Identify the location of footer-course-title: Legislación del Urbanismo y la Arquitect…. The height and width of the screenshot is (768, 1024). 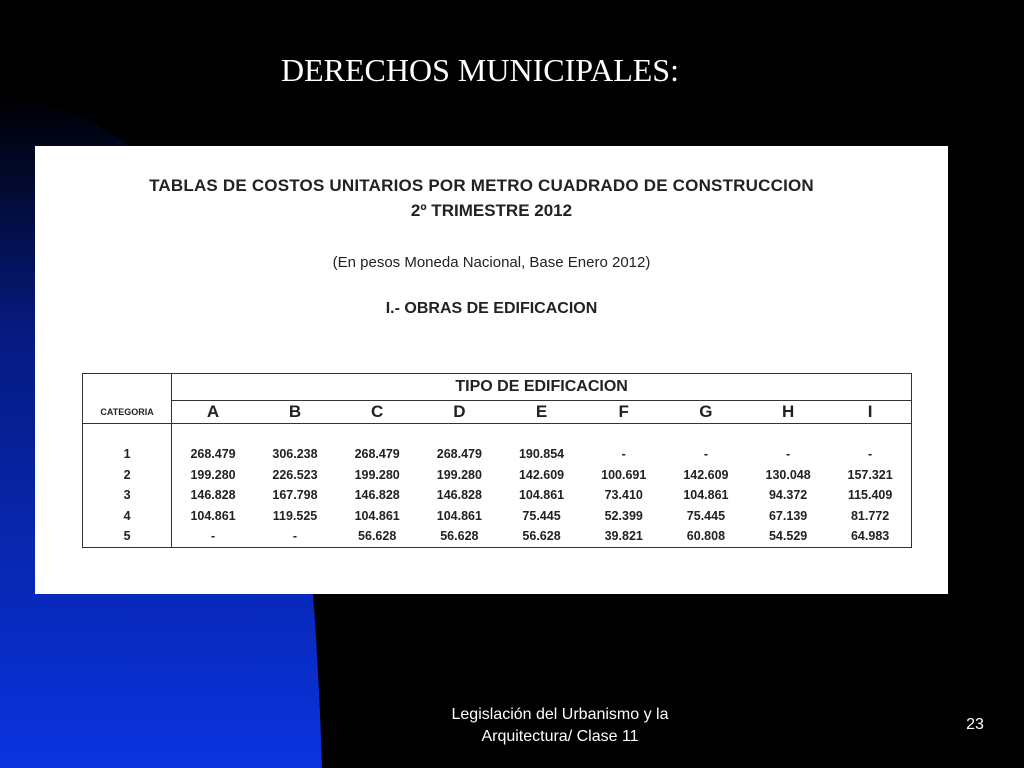
(560, 726).